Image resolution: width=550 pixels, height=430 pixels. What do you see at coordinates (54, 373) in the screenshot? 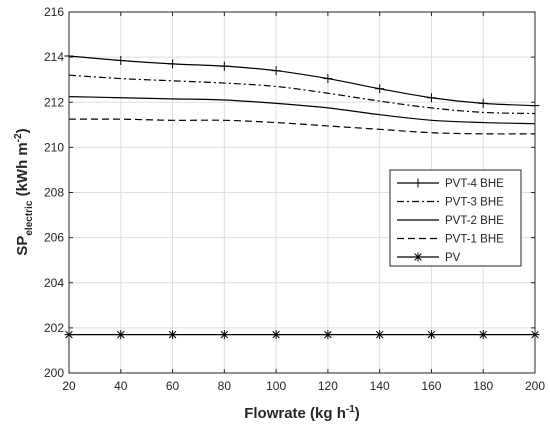
I see `y-tick-label: 200` at bounding box center [54, 373].